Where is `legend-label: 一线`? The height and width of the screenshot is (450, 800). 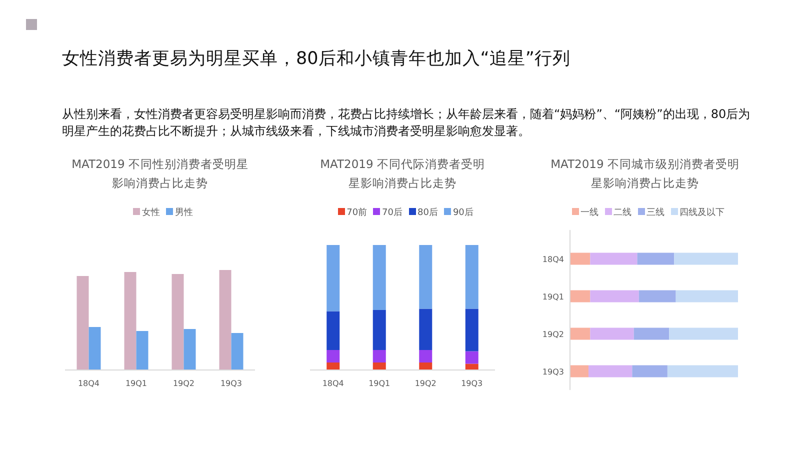
legend-label: 一线 is located at coordinates (589, 213).